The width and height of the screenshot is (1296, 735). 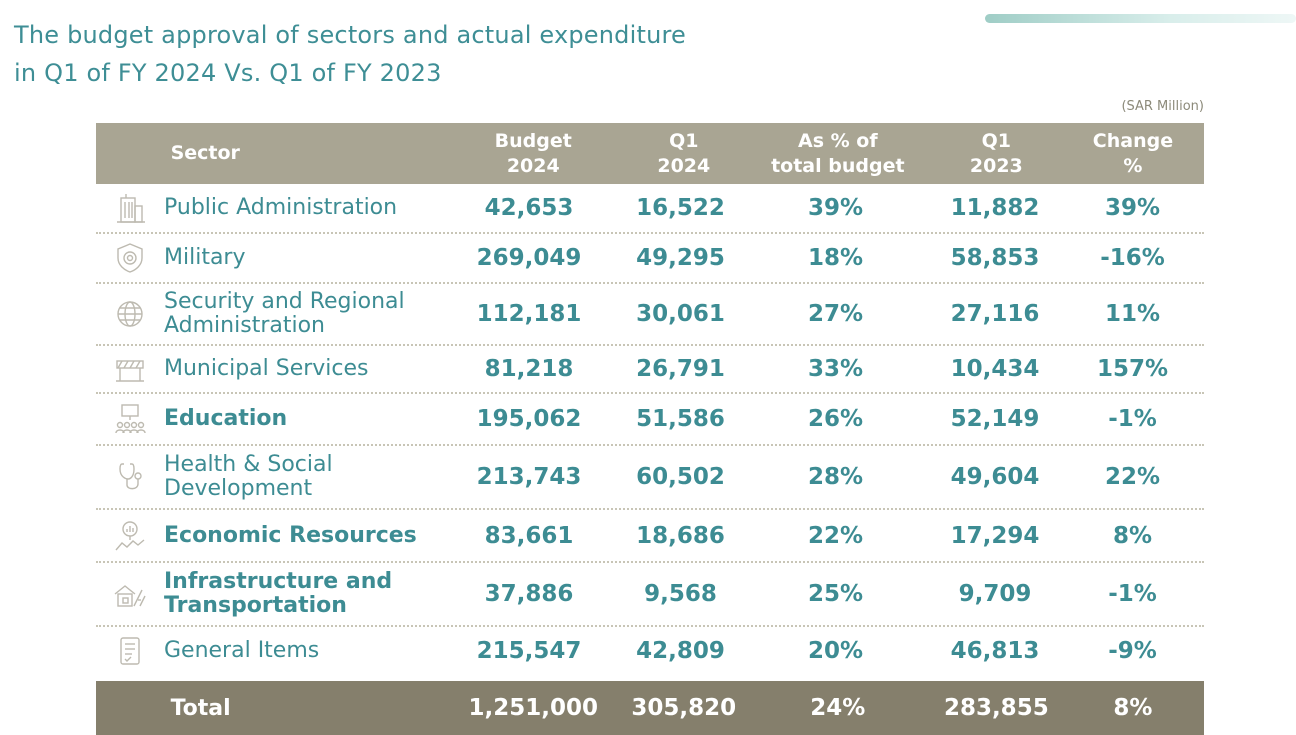 What do you see at coordinates (130, 419) in the screenshot?
I see `classroom-icon` at bounding box center [130, 419].